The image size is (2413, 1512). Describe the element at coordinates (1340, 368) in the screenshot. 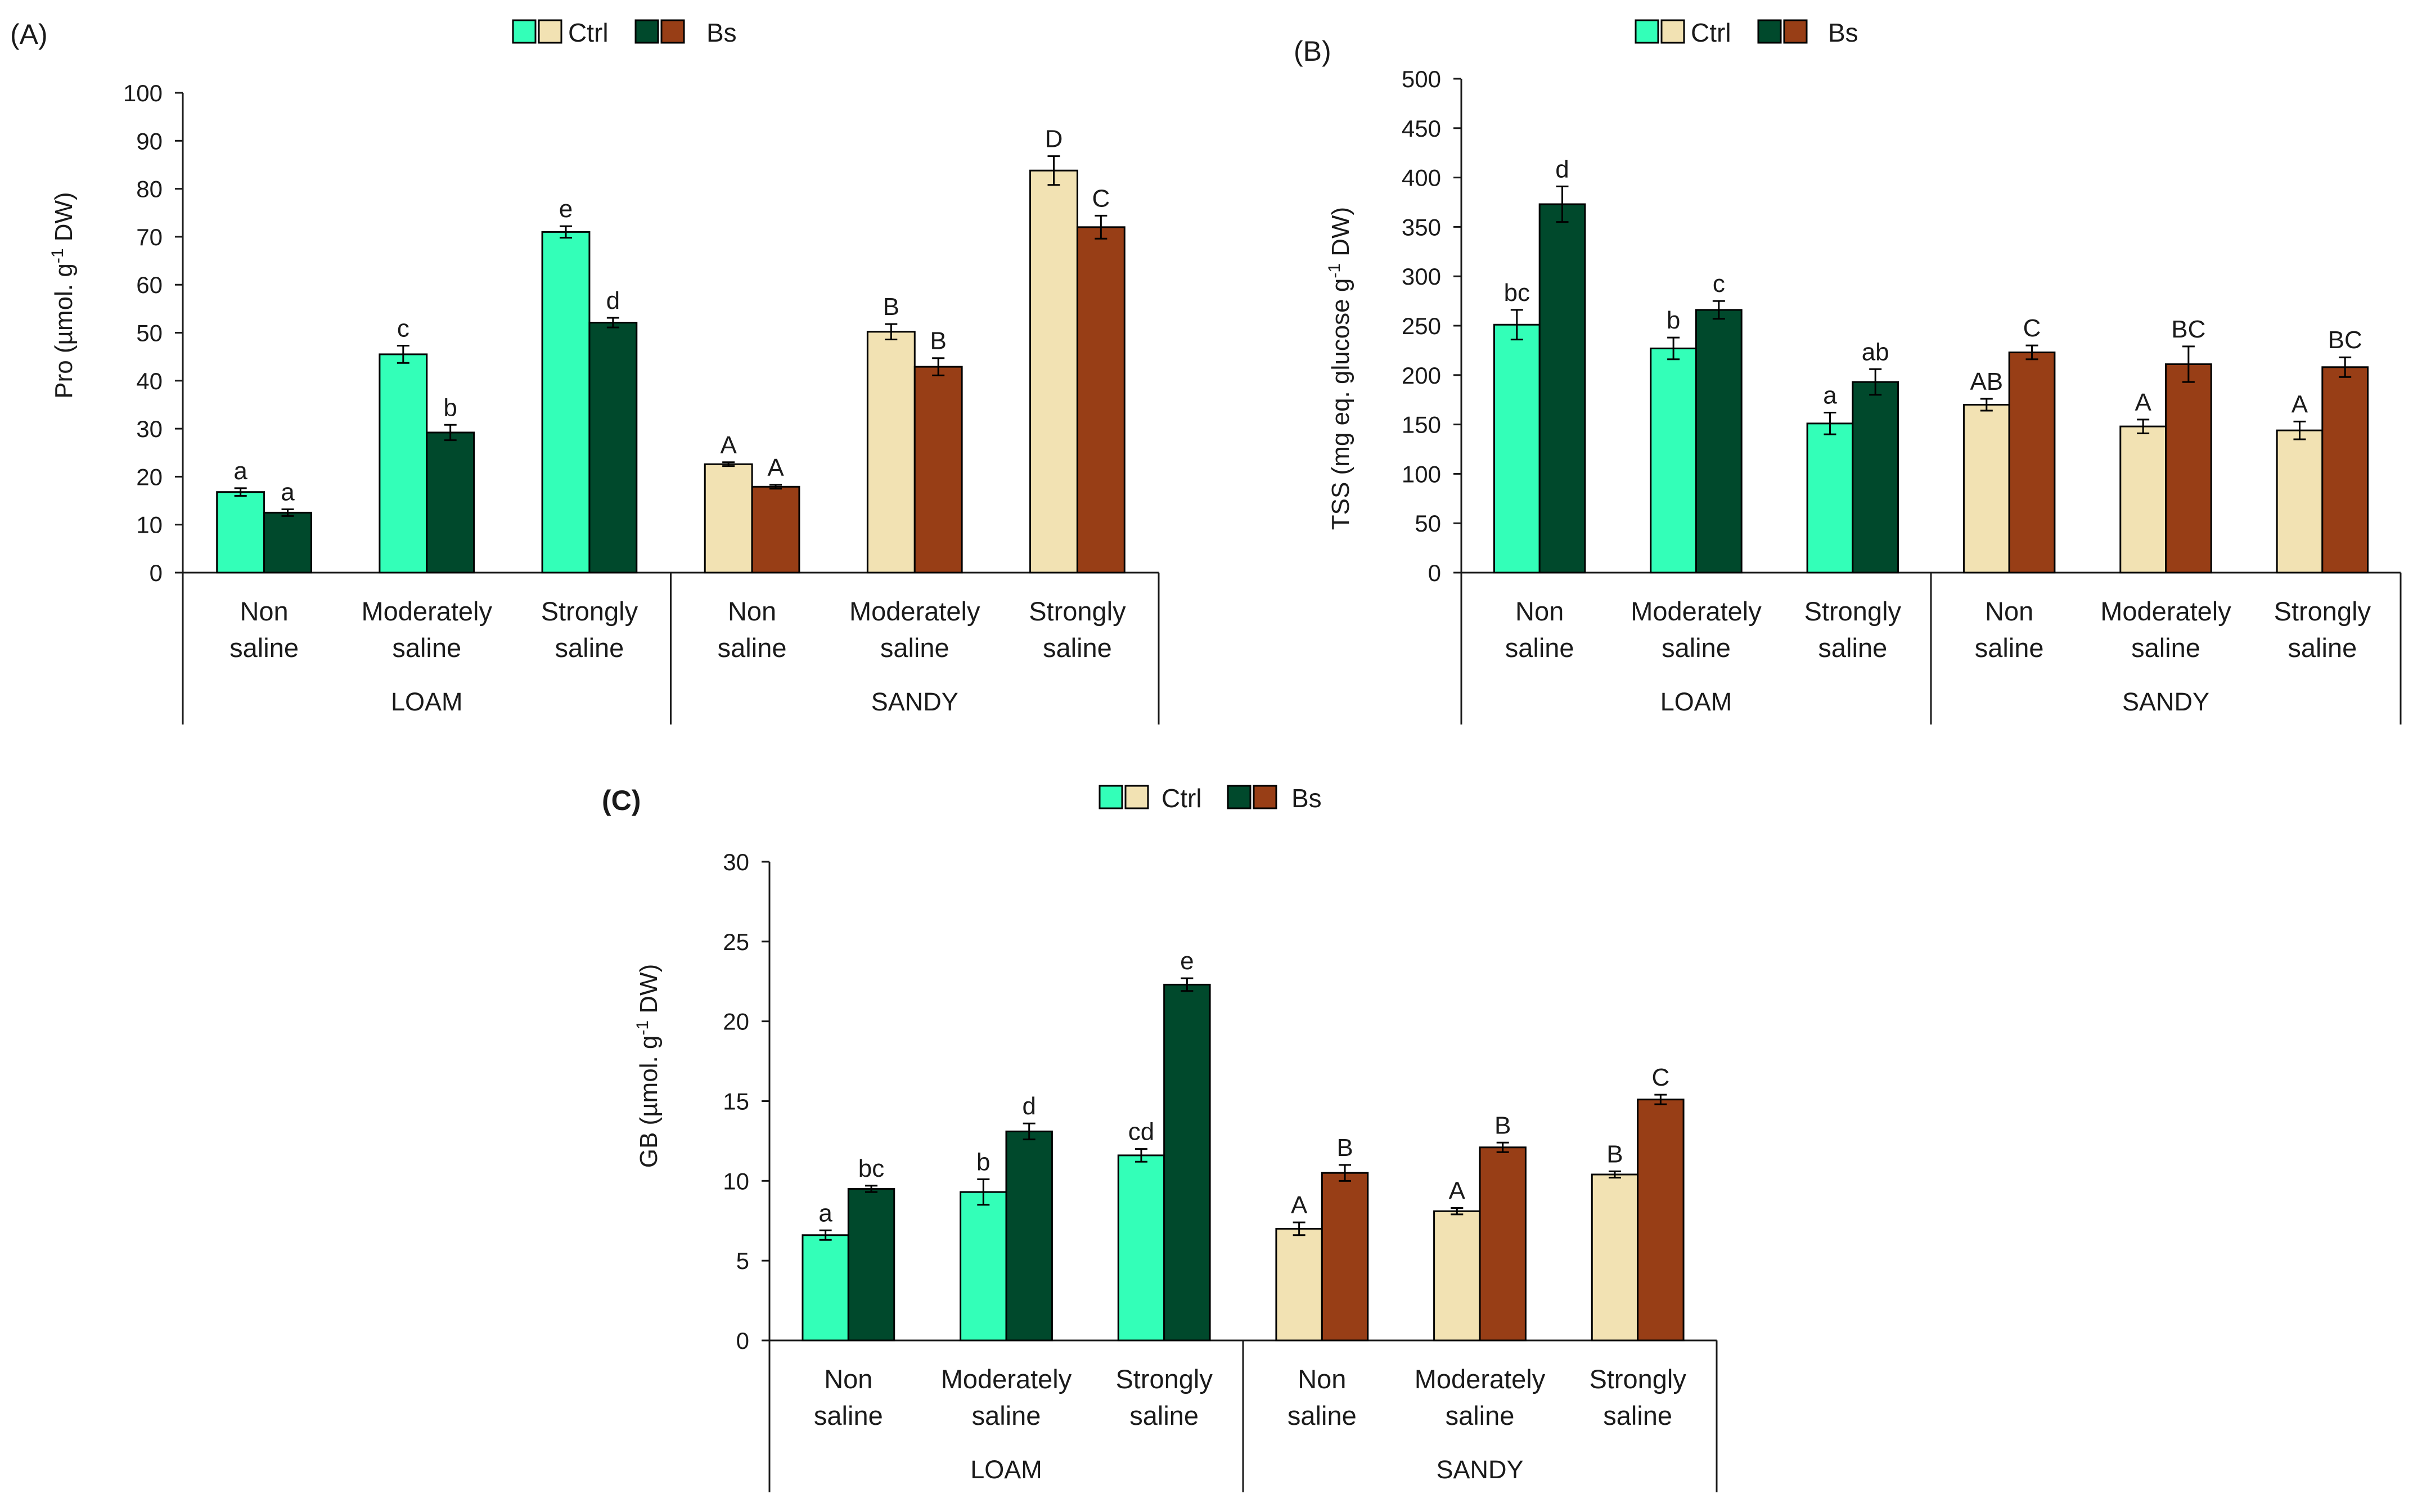

I see `y-axis-label-b: TSS (mg eq. glucose g-1 DW)` at that location.